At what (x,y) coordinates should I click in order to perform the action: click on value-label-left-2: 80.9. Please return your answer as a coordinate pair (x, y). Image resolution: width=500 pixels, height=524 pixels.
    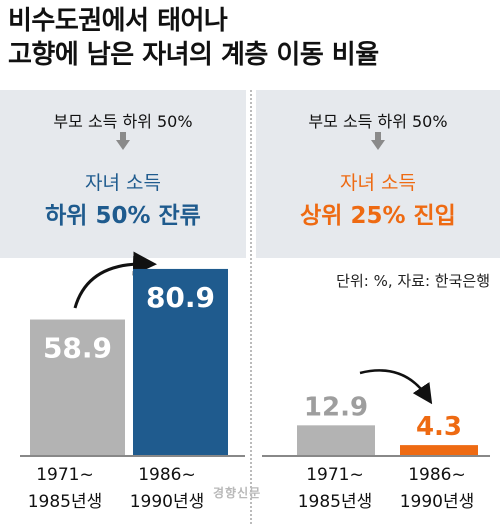
    Looking at the image, I should click on (180, 297).